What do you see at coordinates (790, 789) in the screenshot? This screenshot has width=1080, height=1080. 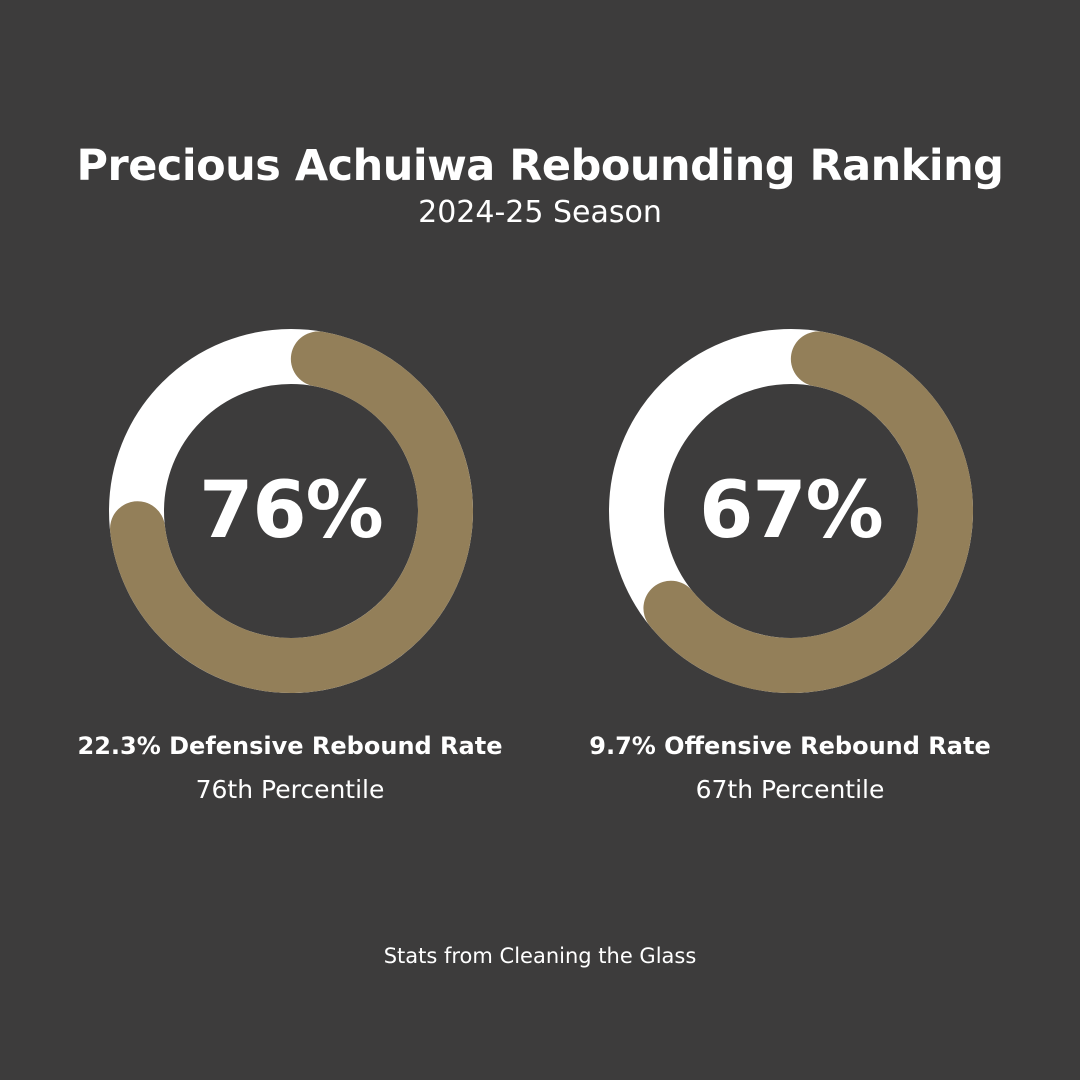 I see `offensive-percentile-label: 67th Percentile` at bounding box center [790, 789].